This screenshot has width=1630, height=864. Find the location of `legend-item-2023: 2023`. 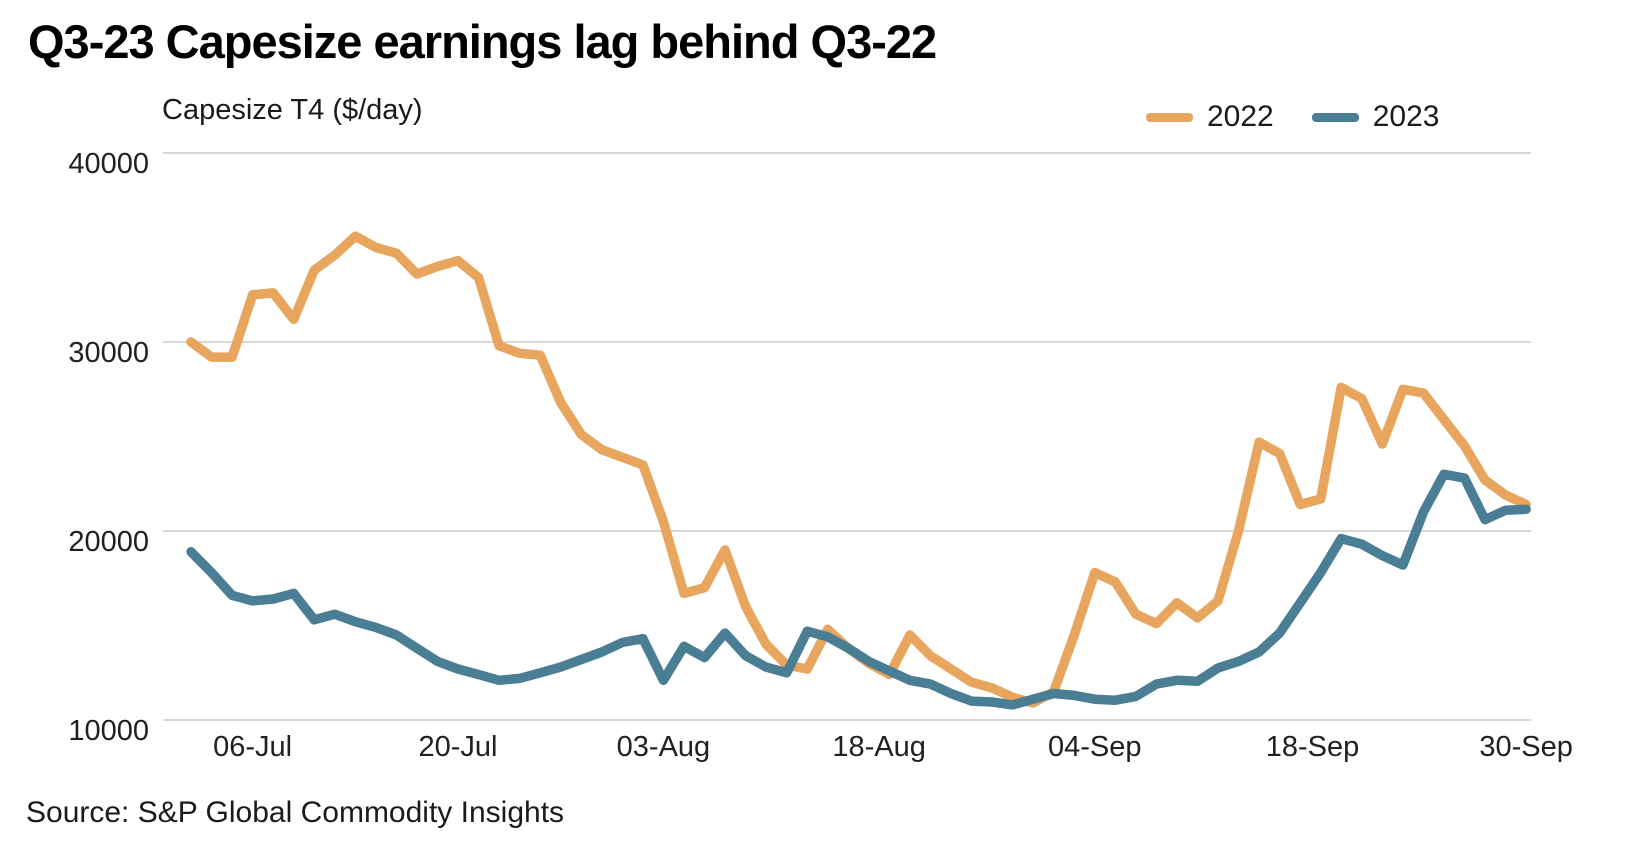

legend-item-2023: 2023 is located at coordinates (1375, 117).